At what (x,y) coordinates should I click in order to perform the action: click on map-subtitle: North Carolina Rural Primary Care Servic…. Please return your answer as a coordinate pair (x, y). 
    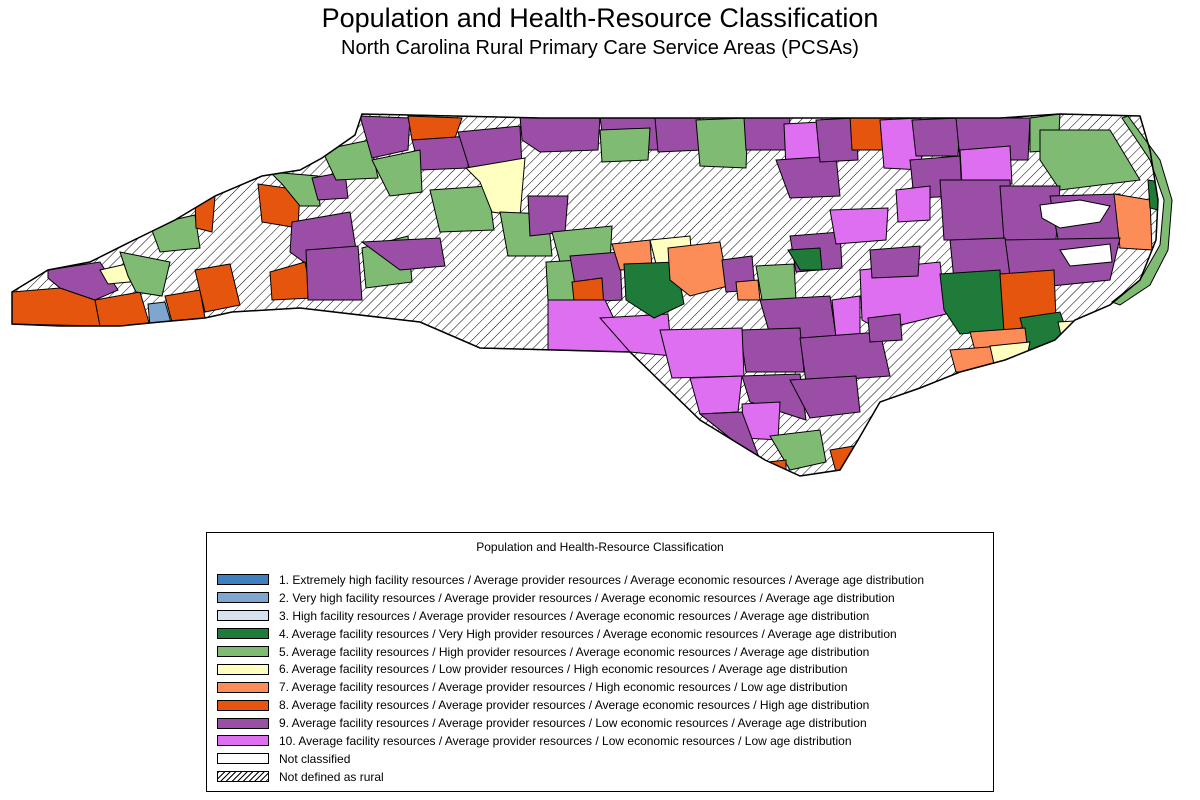
    Looking at the image, I should click on (600, 48).